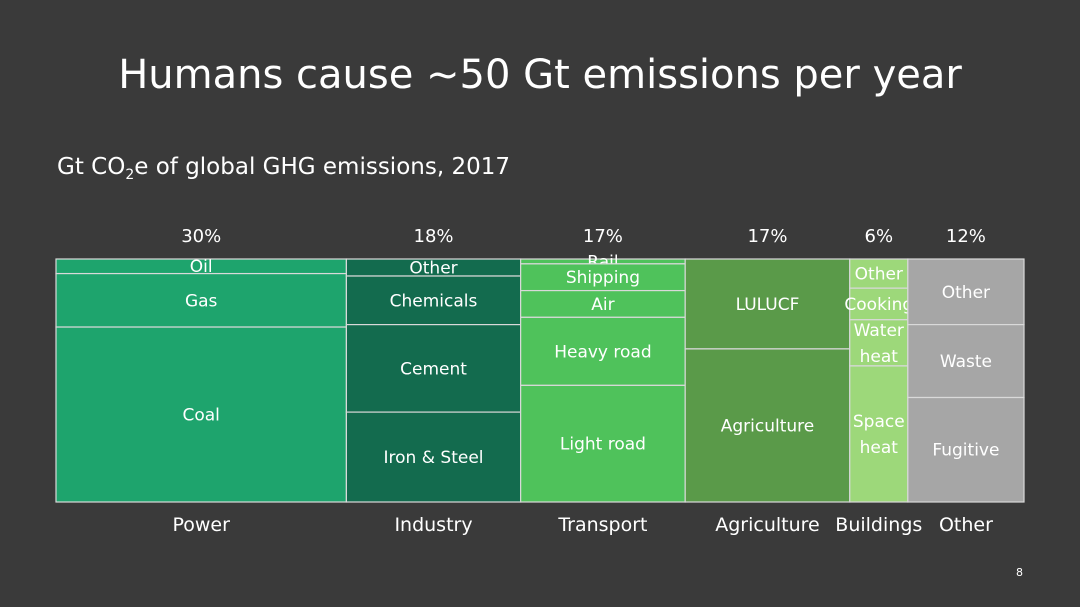 Image resolution: width=1080 pixels, height=607 pixels. I want to click on column-label-power: Power, so click(201, 525).